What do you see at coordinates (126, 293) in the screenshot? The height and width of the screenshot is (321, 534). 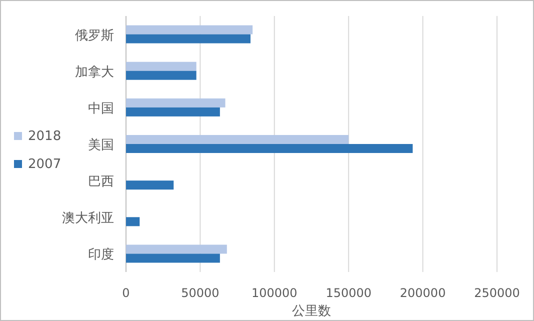 I see `x-tick-label: 0` at bounding box center [126, 293].